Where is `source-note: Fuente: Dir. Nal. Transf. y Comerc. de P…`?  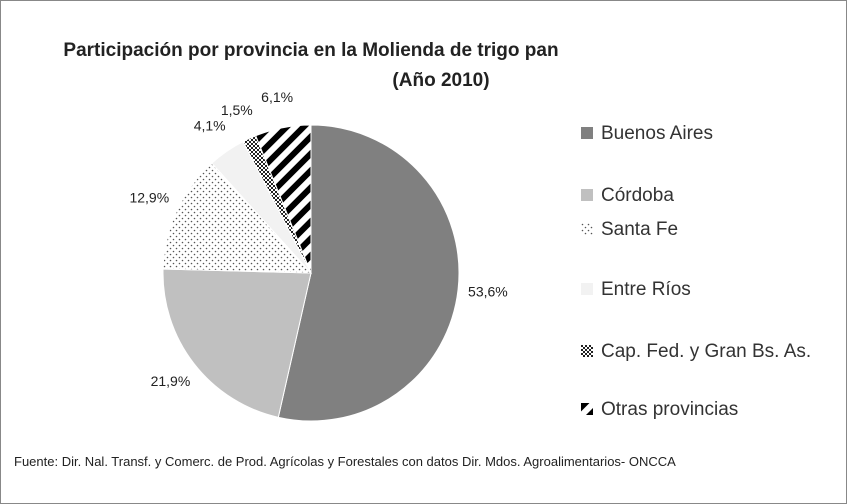
source-note: Fuente: Dir. Nal. Transf. y Comerc. de P… is located at coordinates (345, 461).